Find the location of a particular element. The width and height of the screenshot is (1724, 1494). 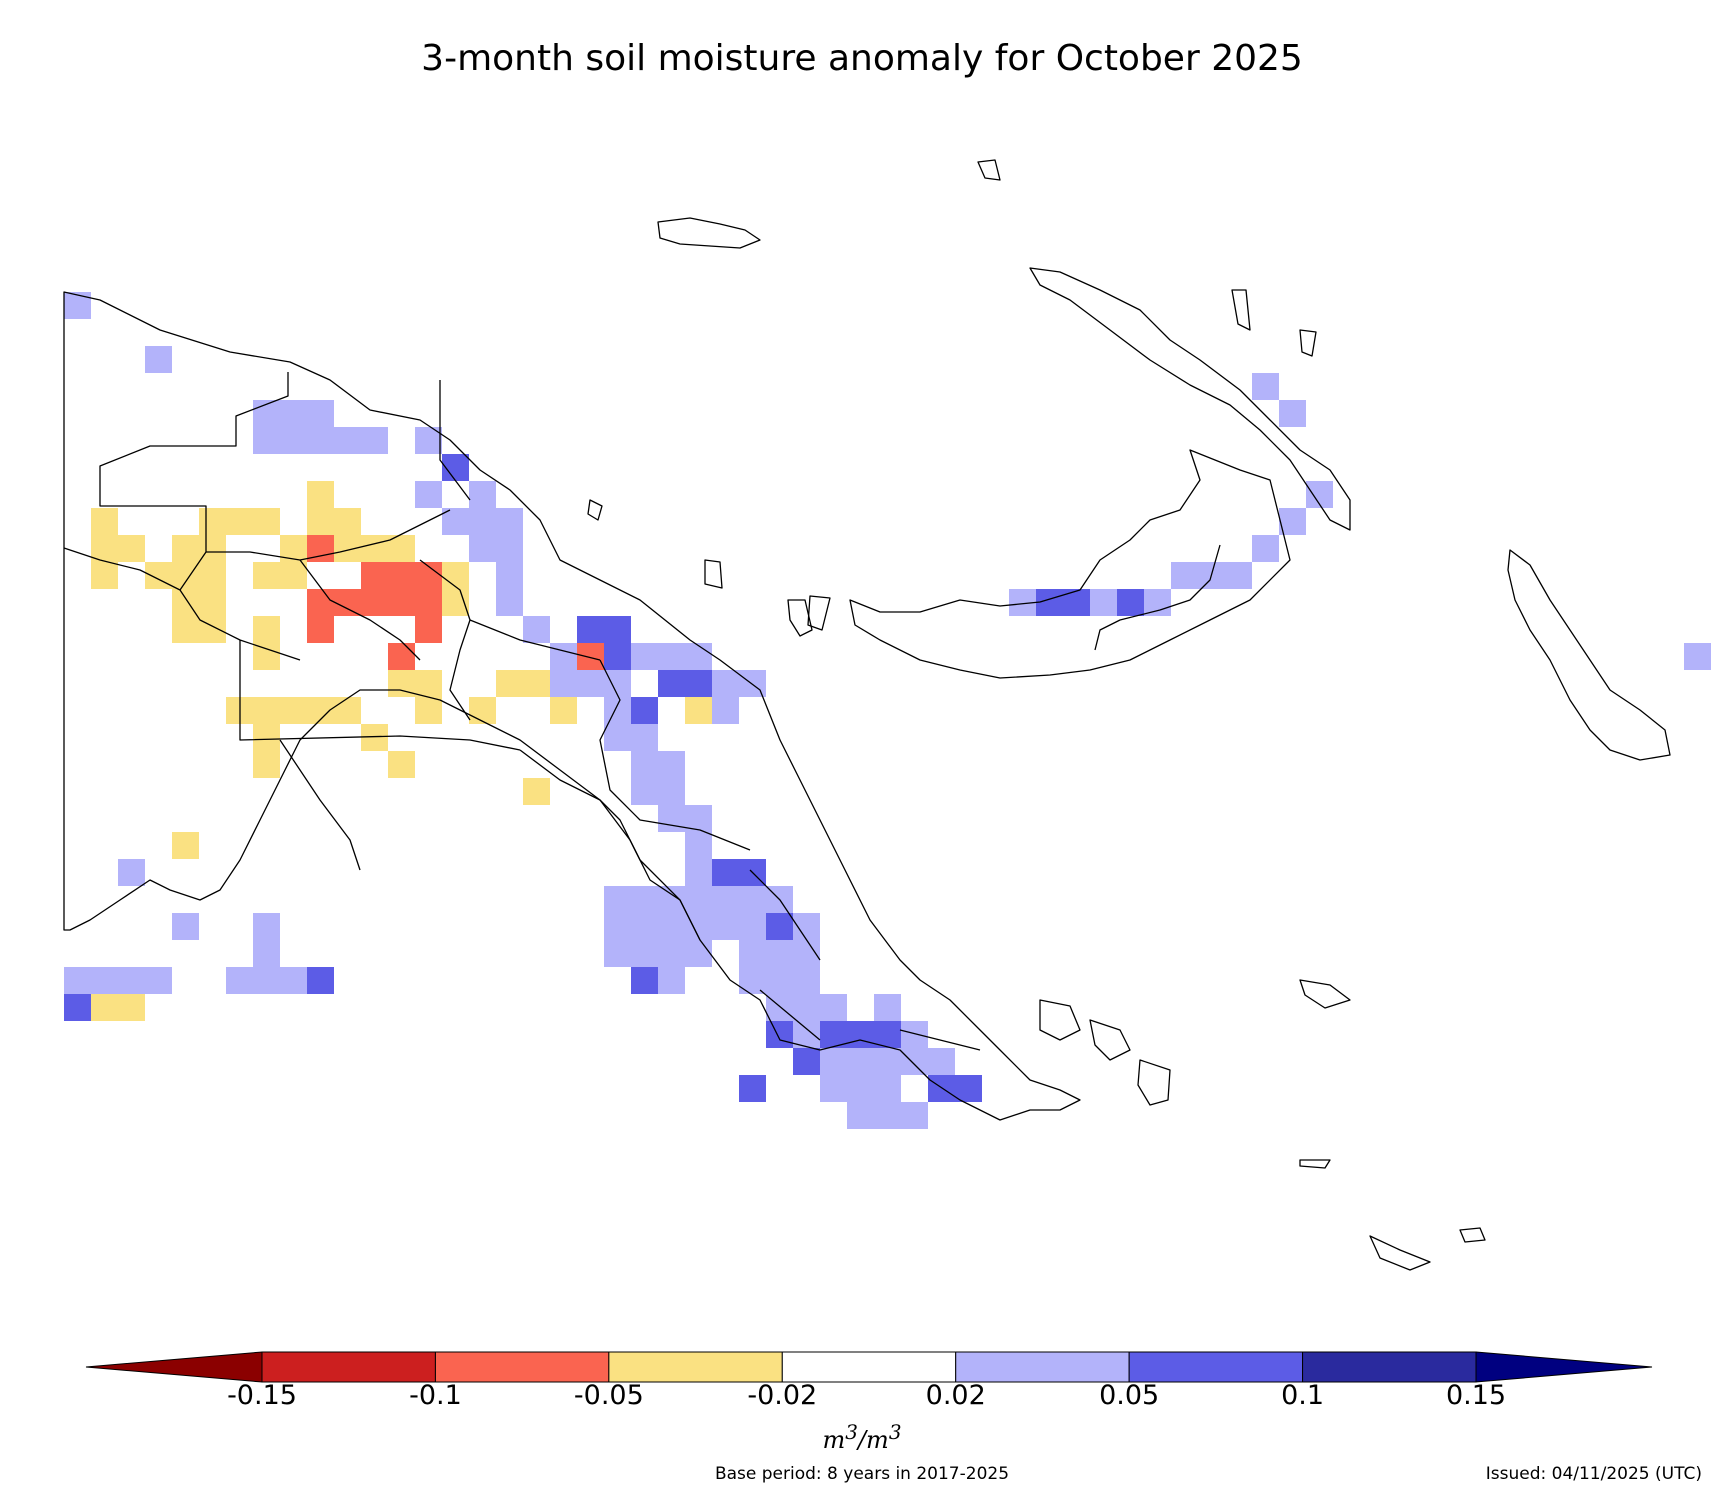

base-period-note: Base period: 8 years in 2017-2025 is located at coordinates (862, 1474).